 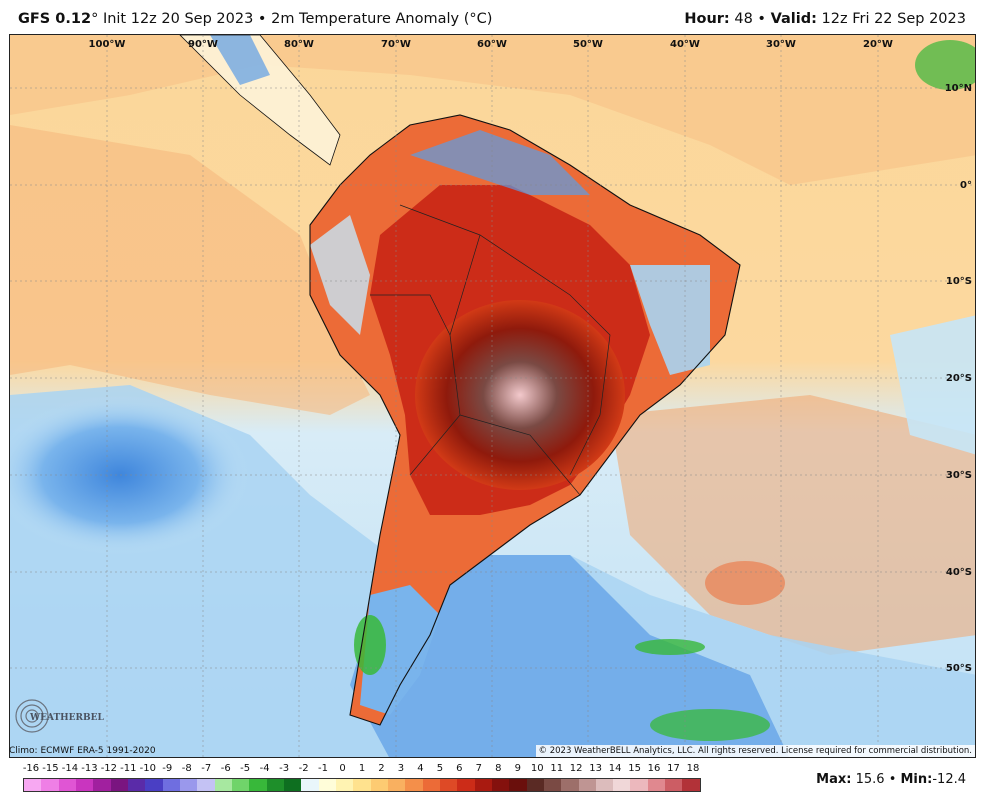 What do you see at coordinates (478, 768) in the screenshot?
I see `legend-label: 7` at bounding box center [478, 768].